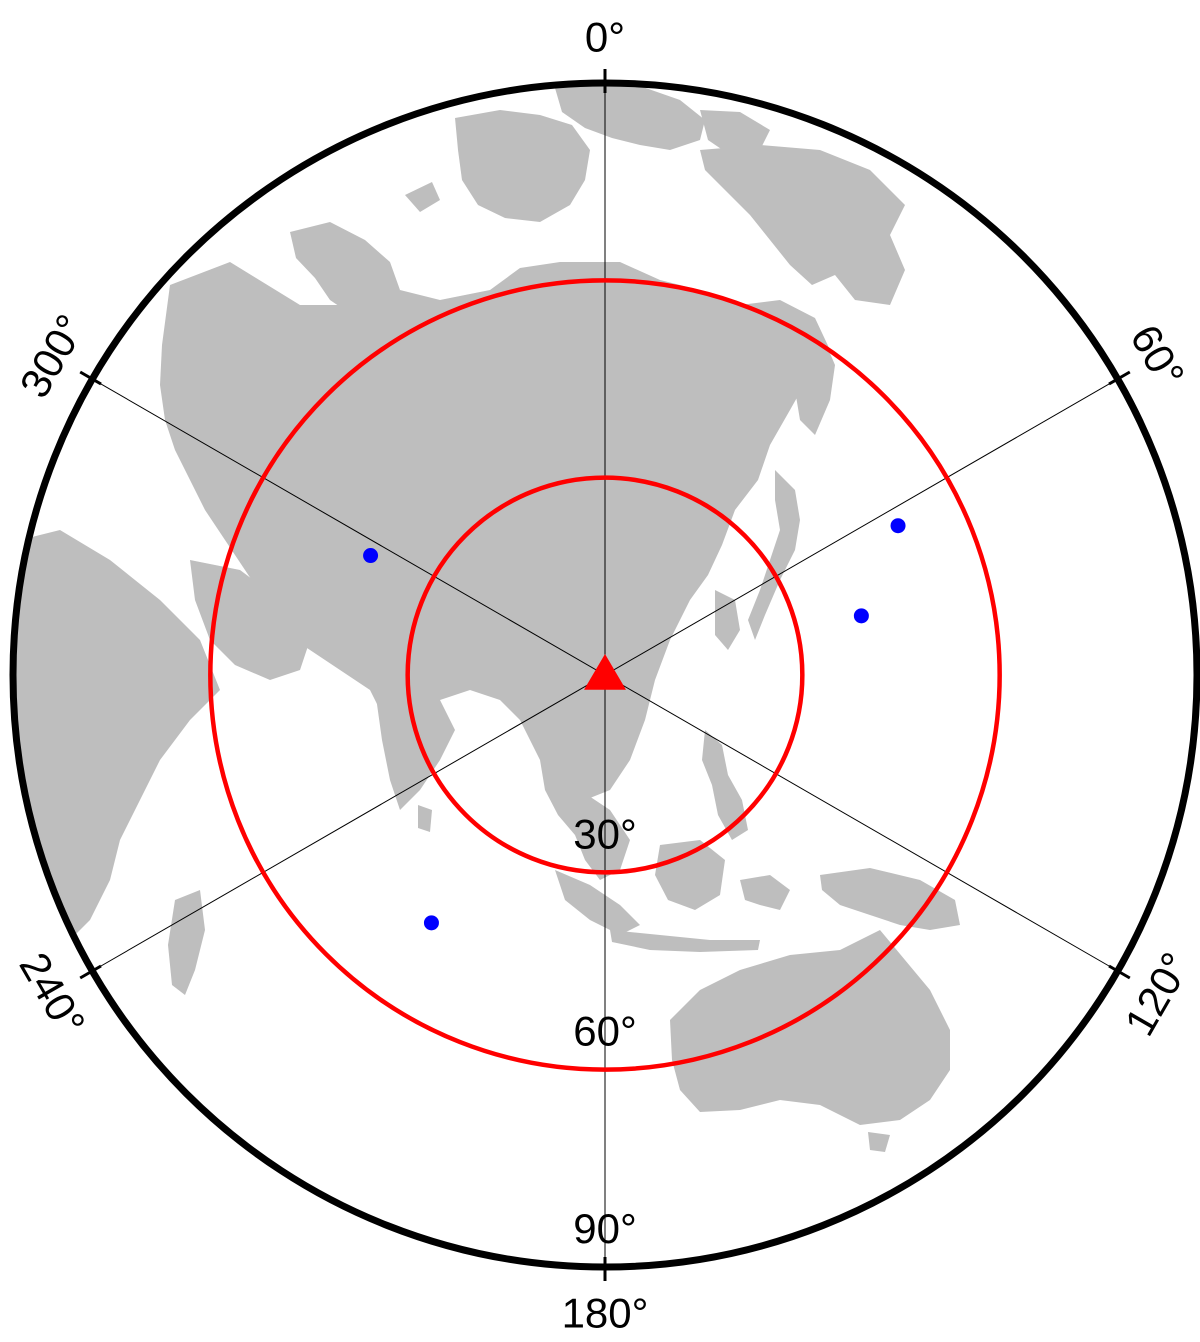  Describe the element at coordinates (186, 942) in the screenshot. I see `land-madagascar` at that location.